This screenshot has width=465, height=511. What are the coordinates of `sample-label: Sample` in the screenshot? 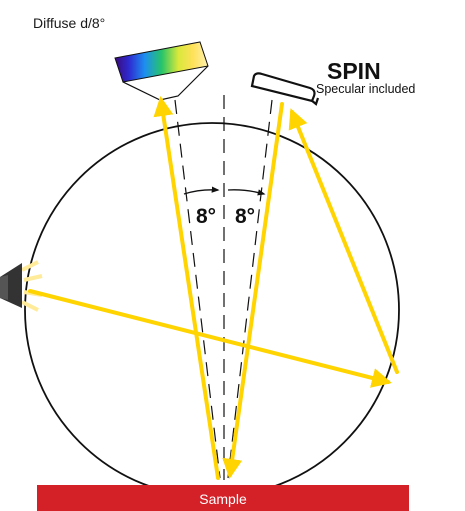 It's located at (223, 499).